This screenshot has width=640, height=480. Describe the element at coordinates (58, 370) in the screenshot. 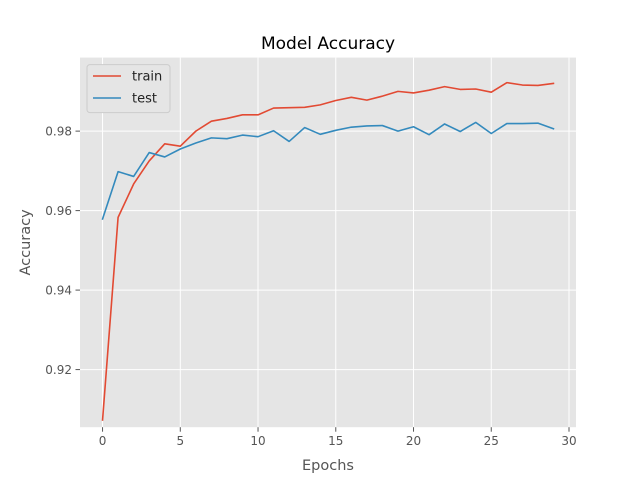

I see `y-tick-label: 0.92` at that location.